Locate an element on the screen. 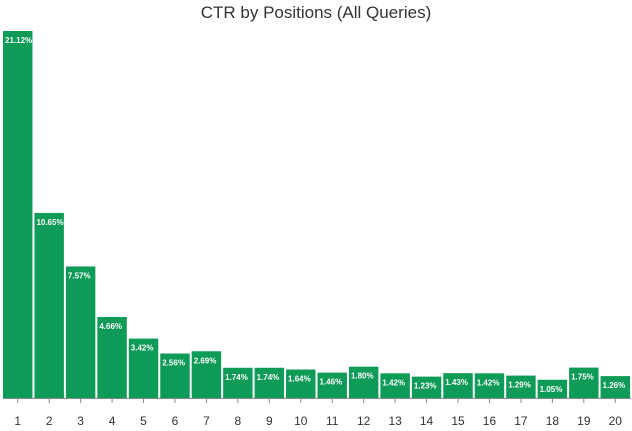 The height and width of the screenshot is (431, 632). x-tick-label: 4 is located at coordinates (112, 421).